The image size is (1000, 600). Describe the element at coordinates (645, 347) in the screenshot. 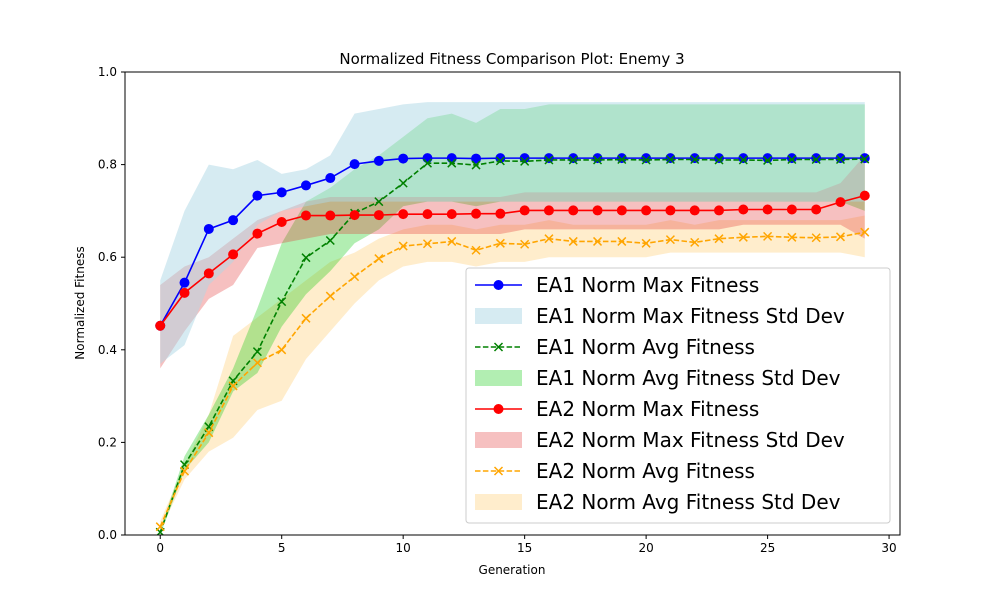

I see `legend-label: EA1 Norm Avg Fitness` at that location.